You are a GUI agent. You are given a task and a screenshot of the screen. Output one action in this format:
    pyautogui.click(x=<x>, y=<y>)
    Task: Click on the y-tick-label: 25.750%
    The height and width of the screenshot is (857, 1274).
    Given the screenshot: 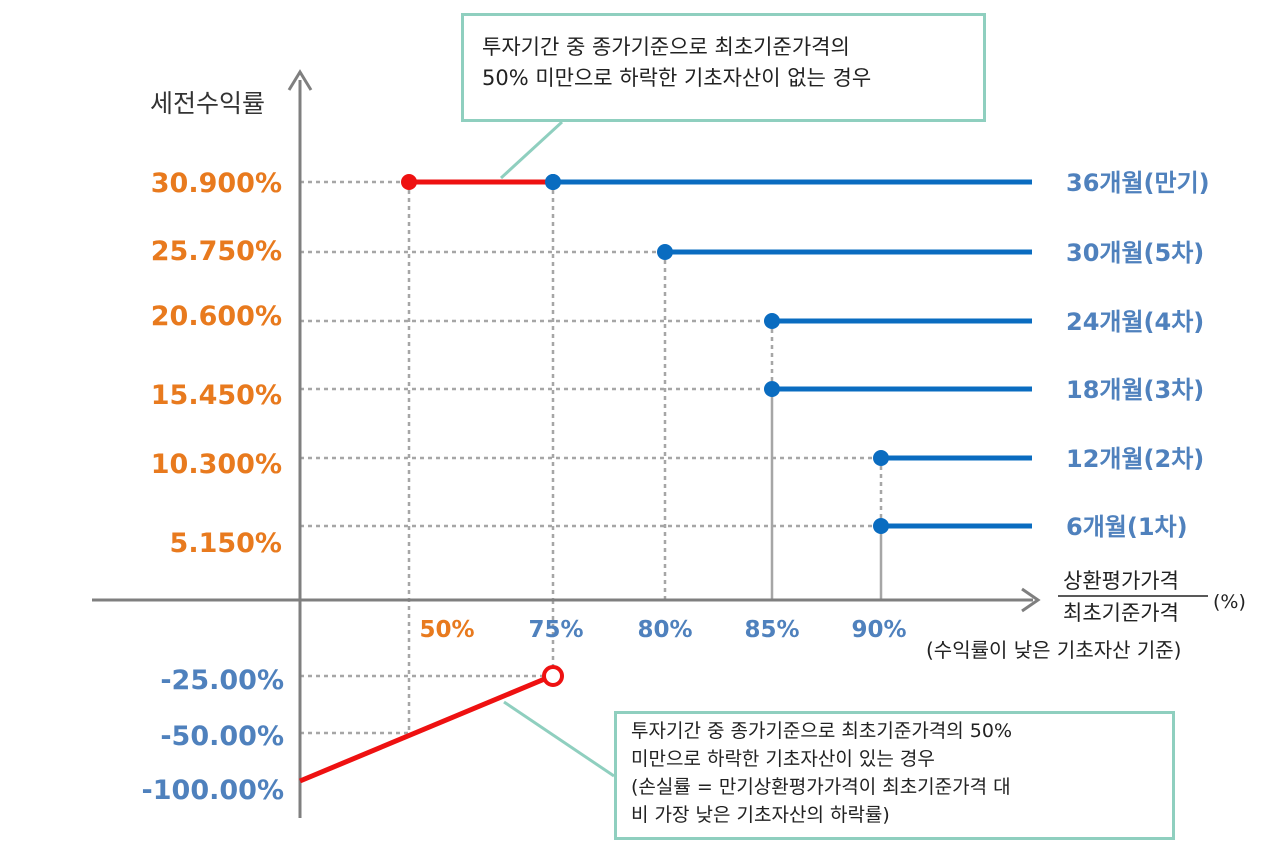 What is the action you would take?
    pyautogui.click(x=216, y=251)
    